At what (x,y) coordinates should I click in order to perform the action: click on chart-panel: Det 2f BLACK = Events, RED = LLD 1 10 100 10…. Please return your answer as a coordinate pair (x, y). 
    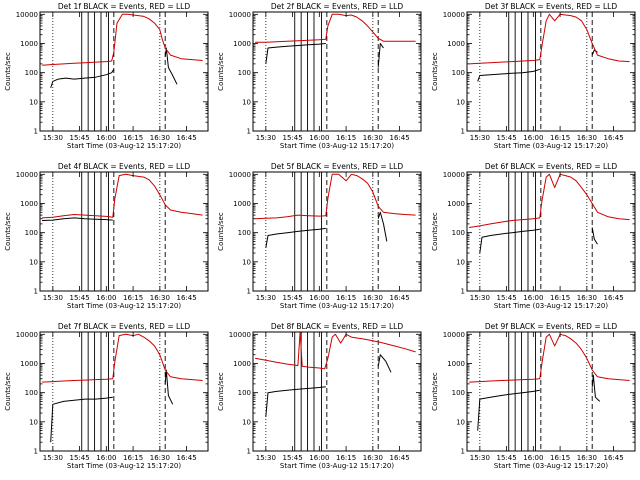
    Looking at the image, I should click on (319, 76).